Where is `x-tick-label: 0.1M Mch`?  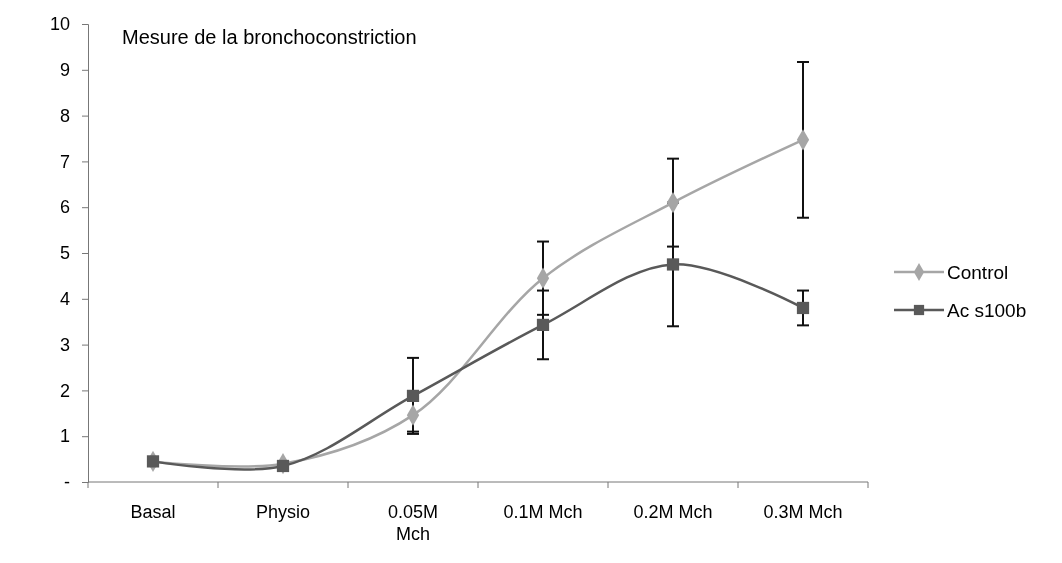
x-tick-label: 0.1M Mch is located at coordinates (543, 512).